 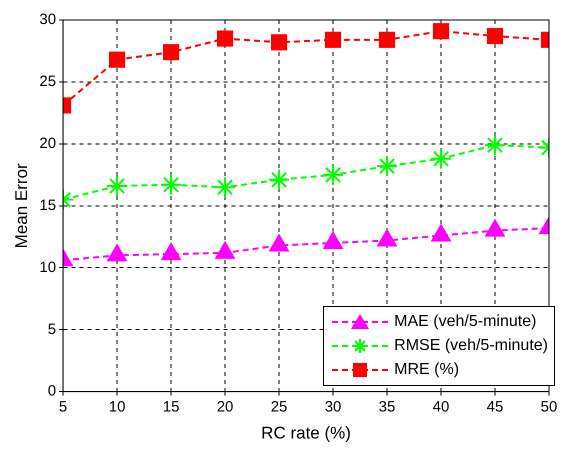 What do you see at coordinates (465, 322) in the screenshot?
I see `legend-label: MAE (veh/5-minute)` at bounding box center [465, 322].